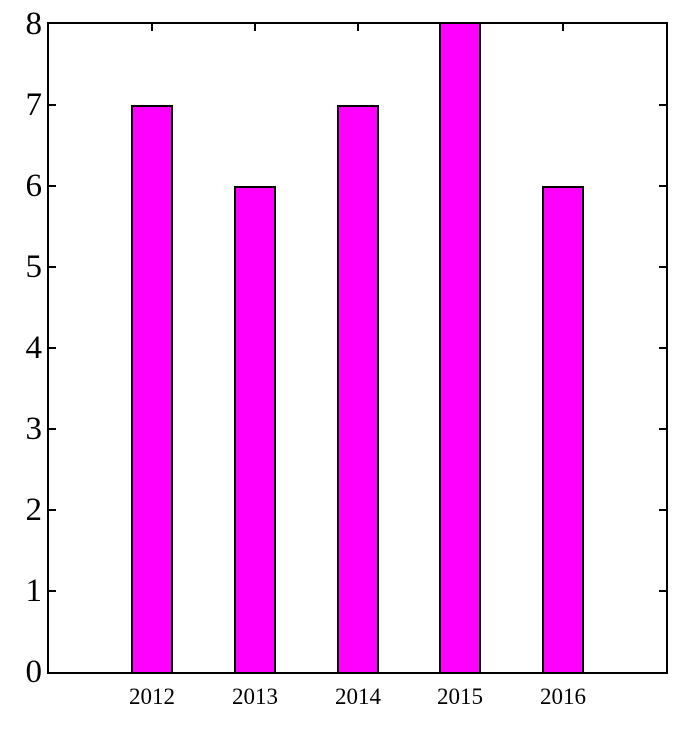  I want to click on bar-2014, so click(358, 388).